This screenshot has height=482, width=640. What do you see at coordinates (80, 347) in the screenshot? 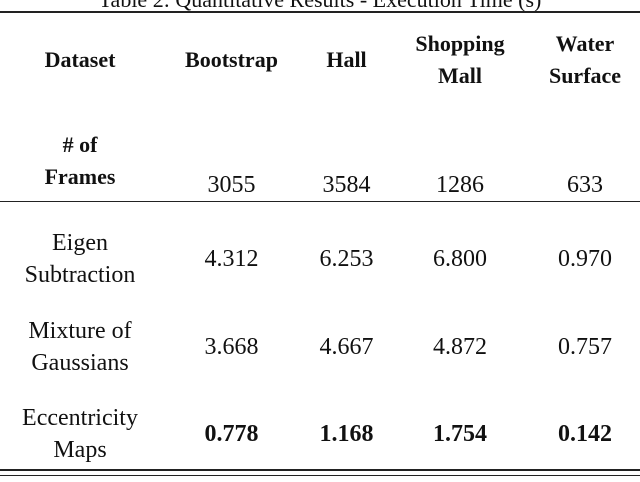
I see `row-label-mixture-of-gaussians: Mixture of Gaussians` at bounding box center [80, 347].